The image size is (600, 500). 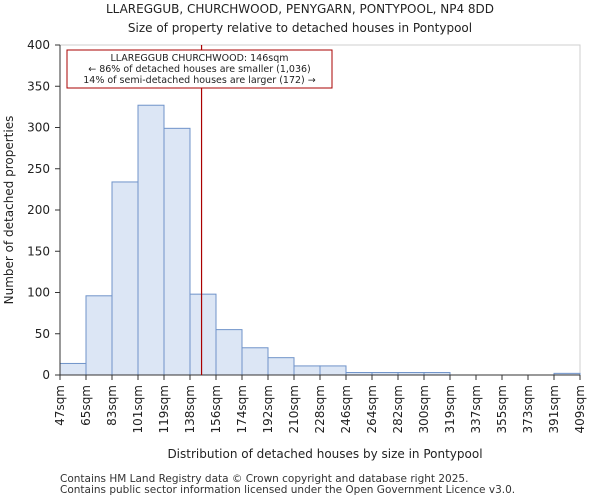 I want to click on y-axis-label: Number of detached properties, so click(x=9, y=210).